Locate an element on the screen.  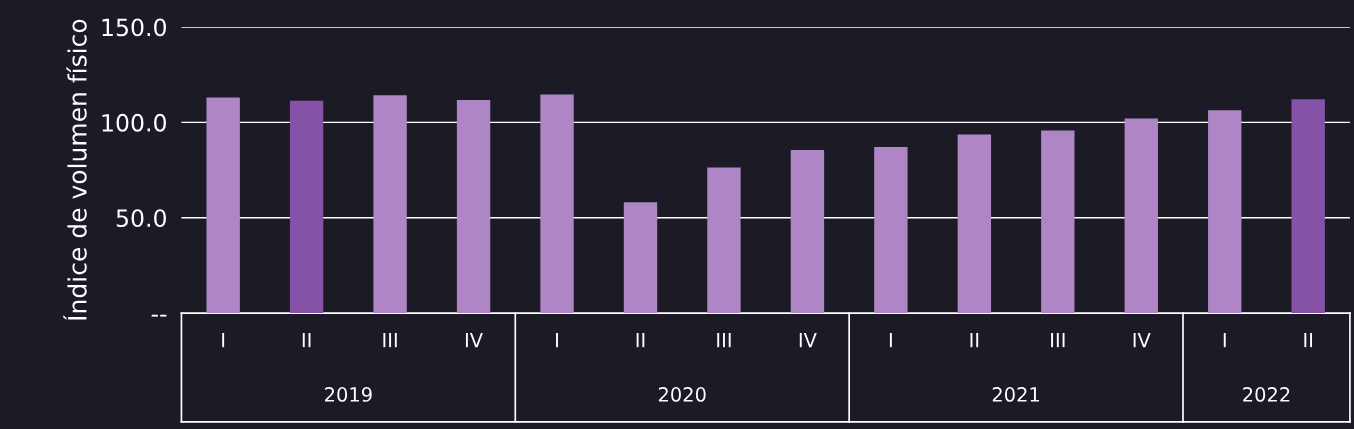
y-tick-label: -- is located at coordinates (159, 315).